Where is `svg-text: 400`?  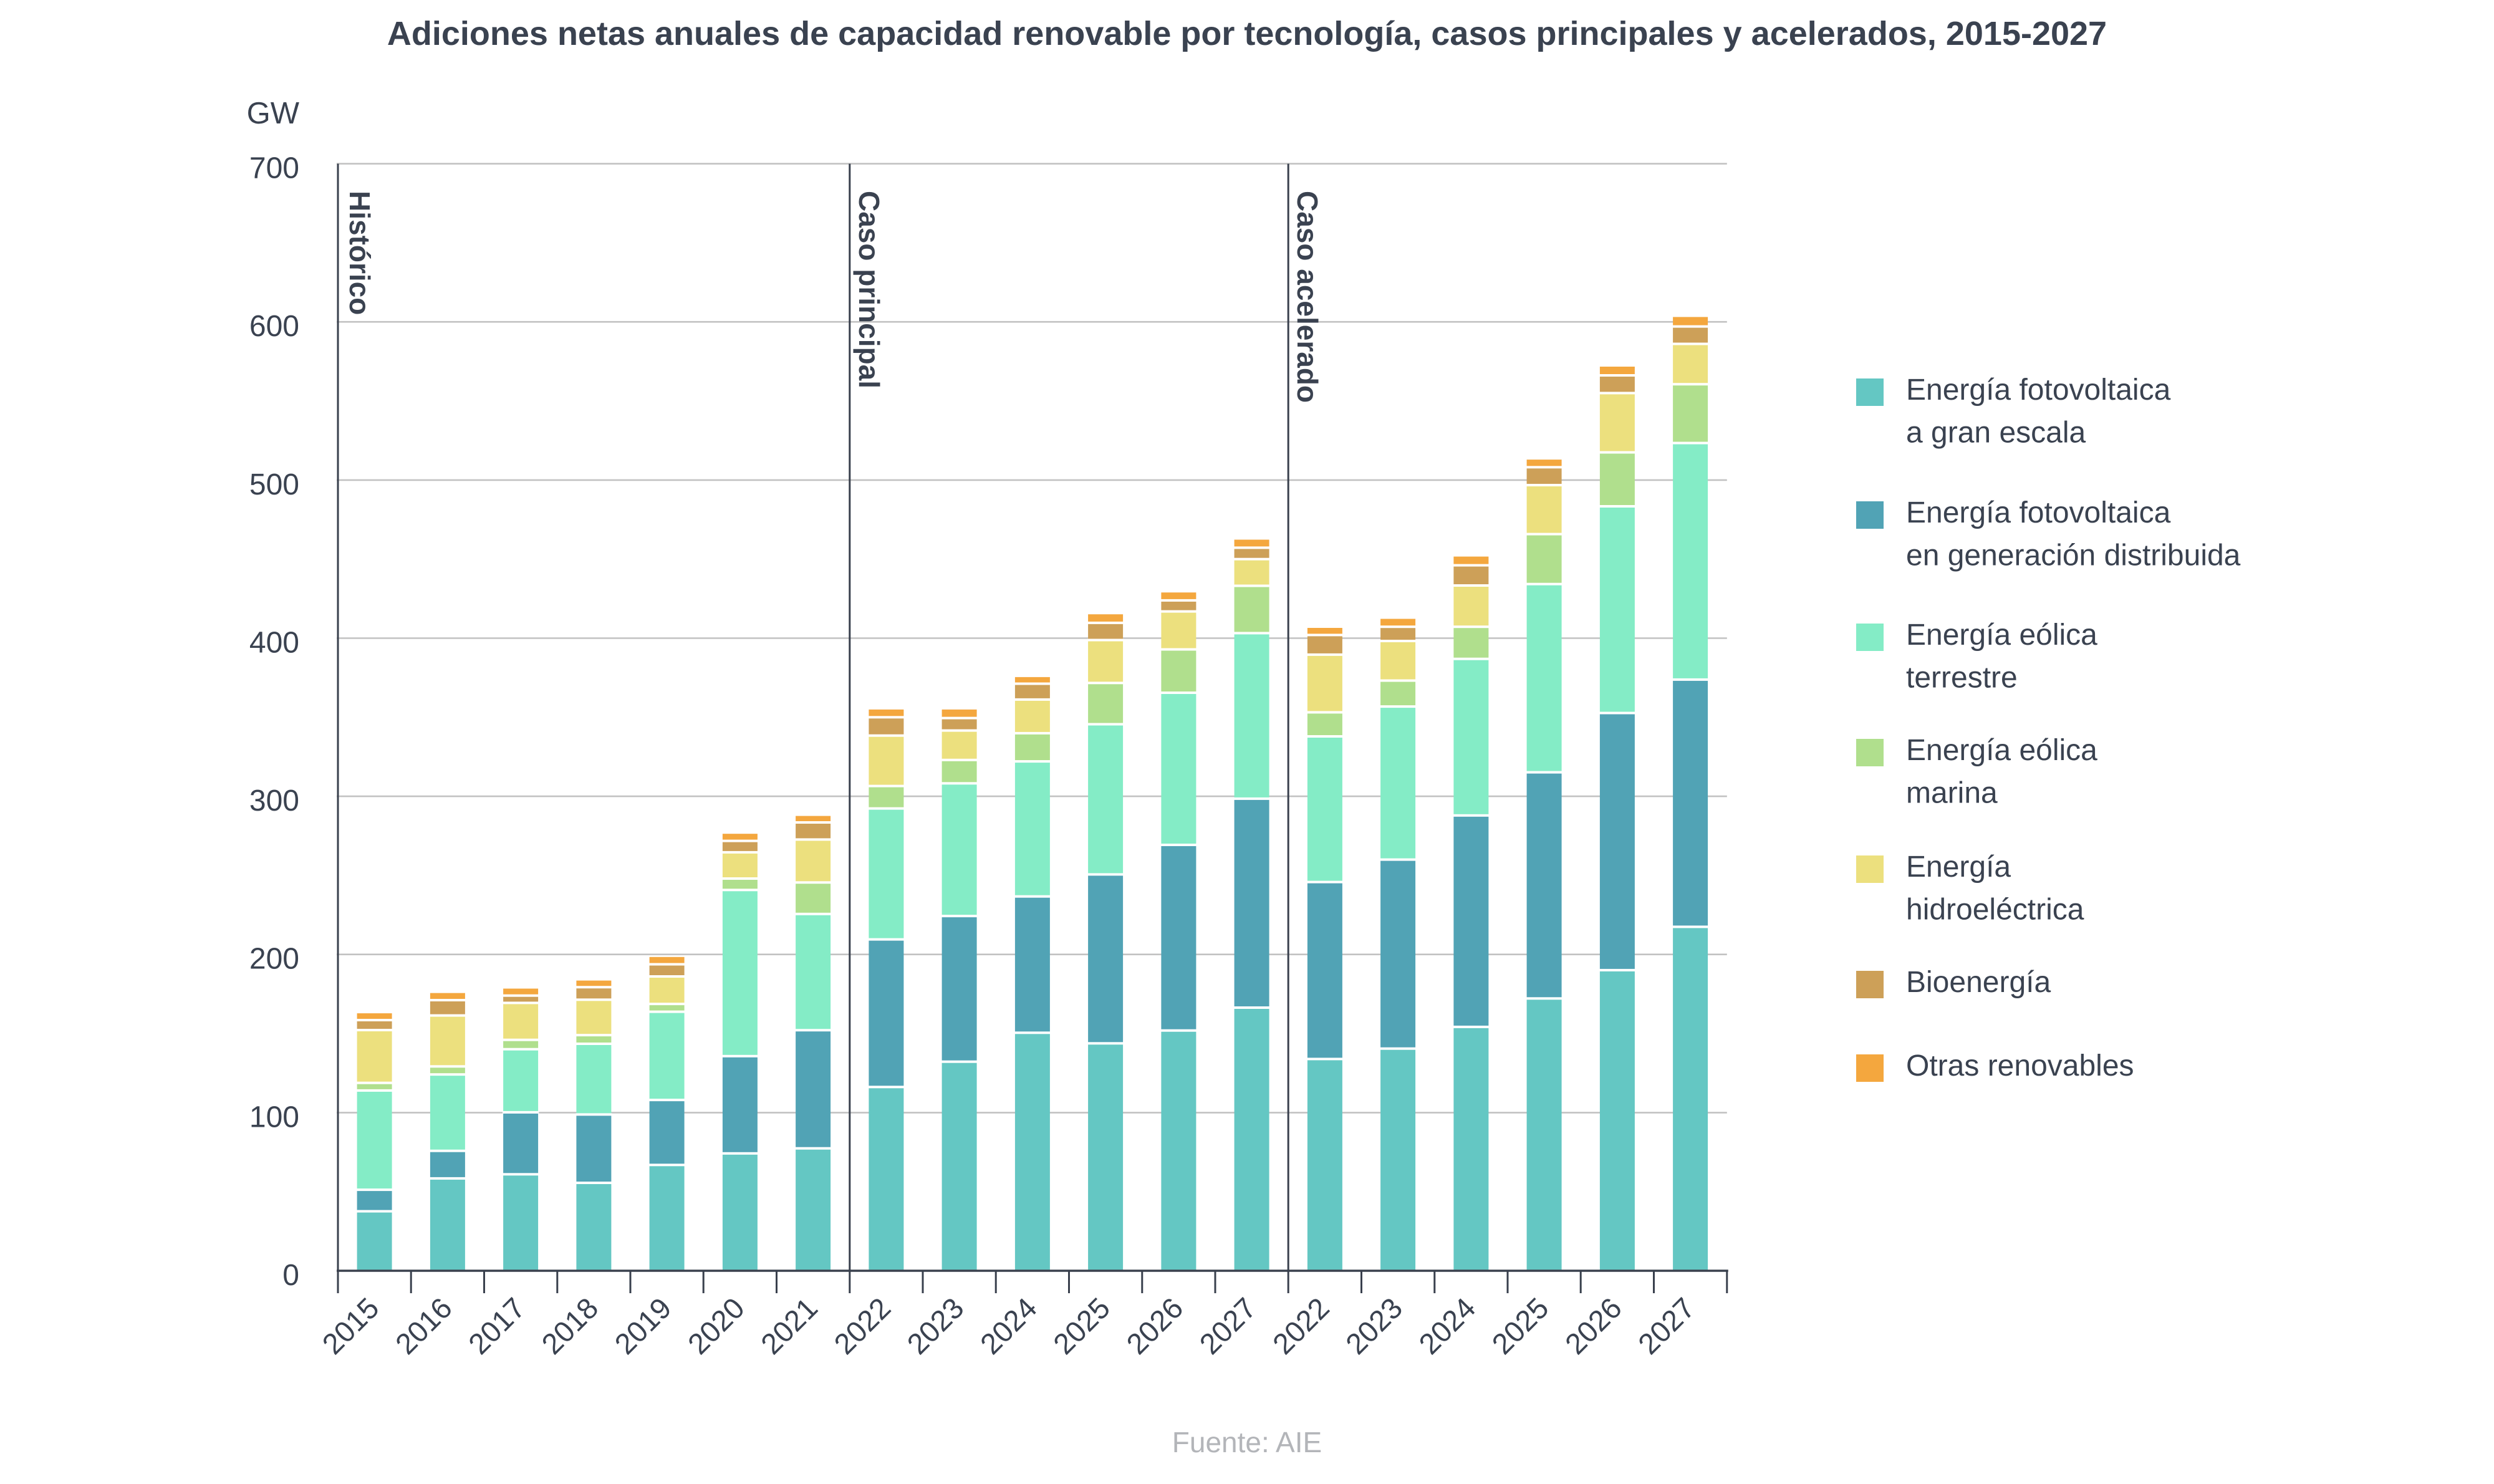
svg-text: 400 is located at coordinates (274, 643).